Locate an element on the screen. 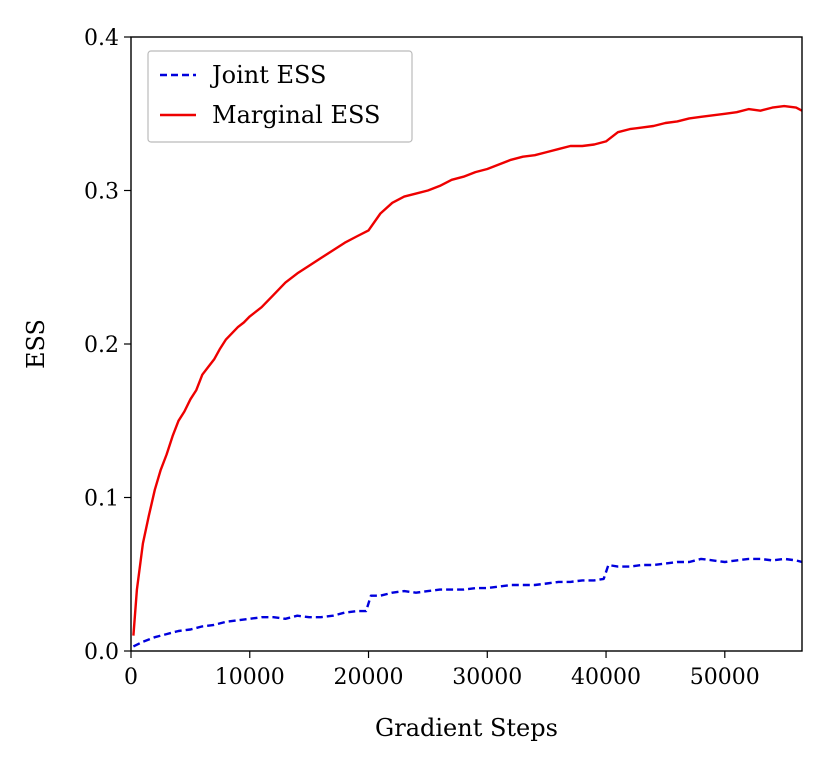 Image resolution: width=829 pixels, height=770 pixels. legend-joint-ess-label: Joint ESS is located at coordinates (267, 75).